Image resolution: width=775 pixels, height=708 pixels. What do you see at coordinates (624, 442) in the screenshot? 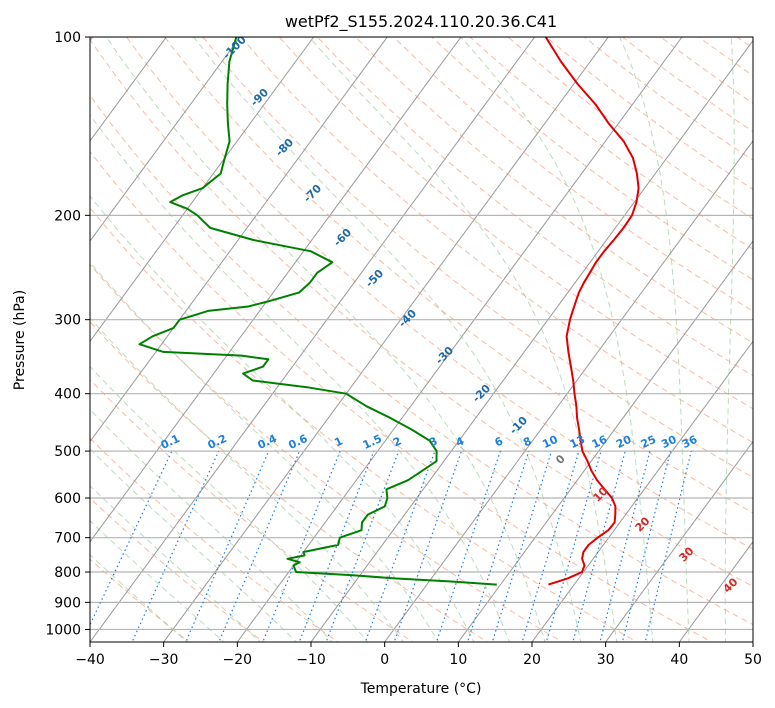
I see `mixing-ratio-label: 20` at bounding box center [624, 442].